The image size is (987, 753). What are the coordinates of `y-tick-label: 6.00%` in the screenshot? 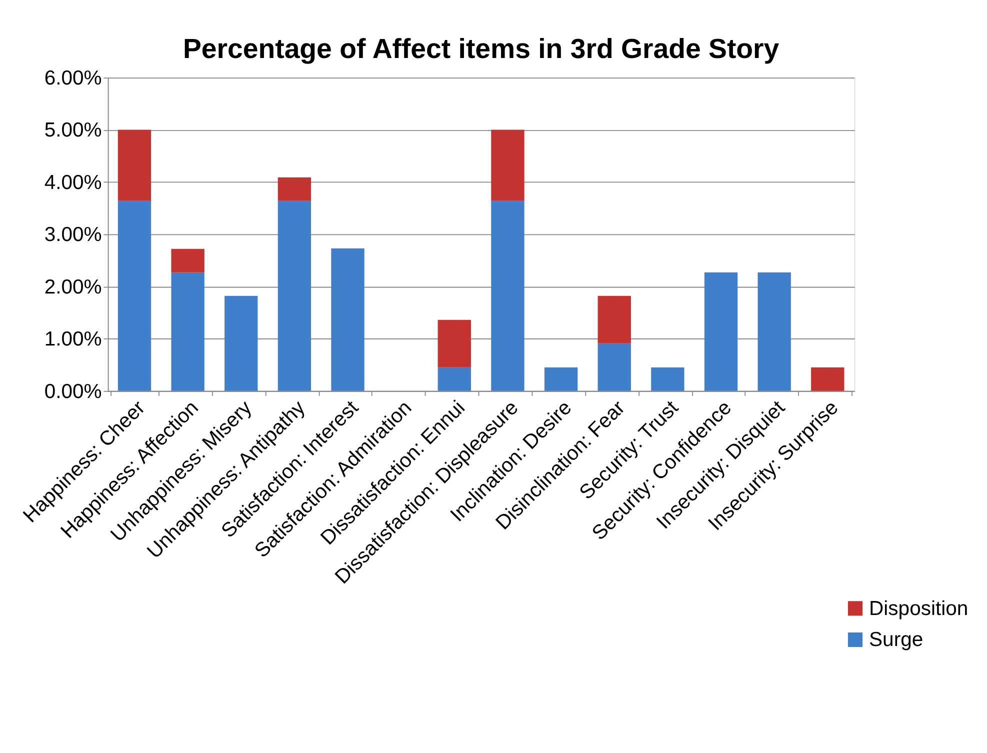 It's located at (73, 79).